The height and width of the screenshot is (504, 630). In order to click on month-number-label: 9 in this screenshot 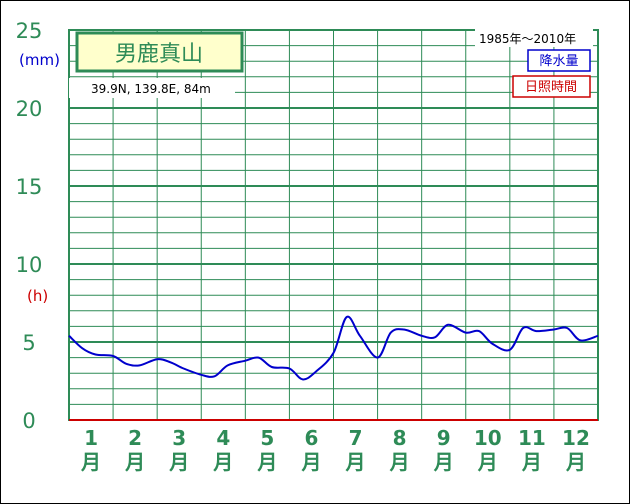, I will do `click(444, 438)`.